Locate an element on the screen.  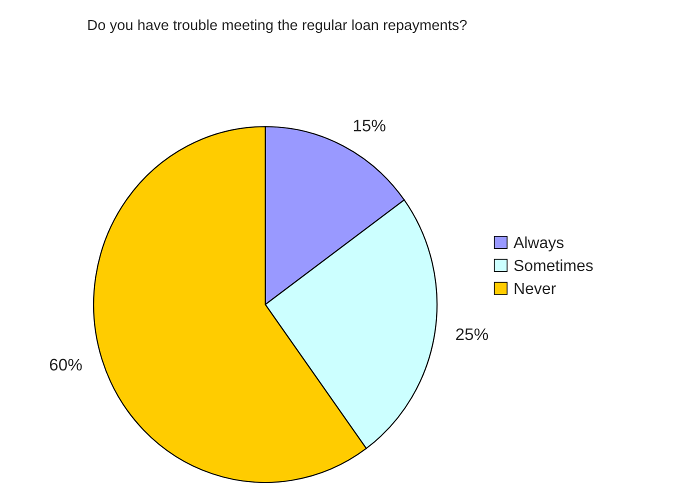
legend-label: Never is located at coordinates (535, 288).